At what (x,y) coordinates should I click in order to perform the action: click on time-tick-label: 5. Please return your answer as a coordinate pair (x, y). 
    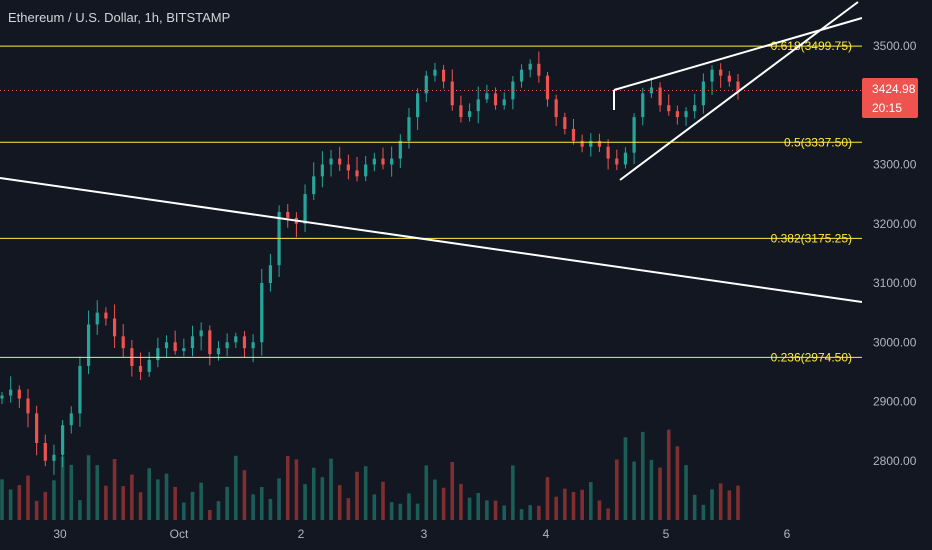
    Looking at the image, I should click on (666, 534).